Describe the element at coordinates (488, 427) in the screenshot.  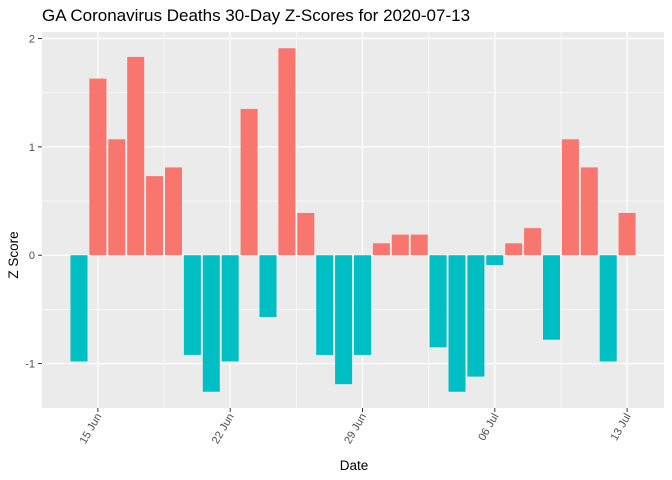
I see `x-tick-label: 06 Jul` at that location.